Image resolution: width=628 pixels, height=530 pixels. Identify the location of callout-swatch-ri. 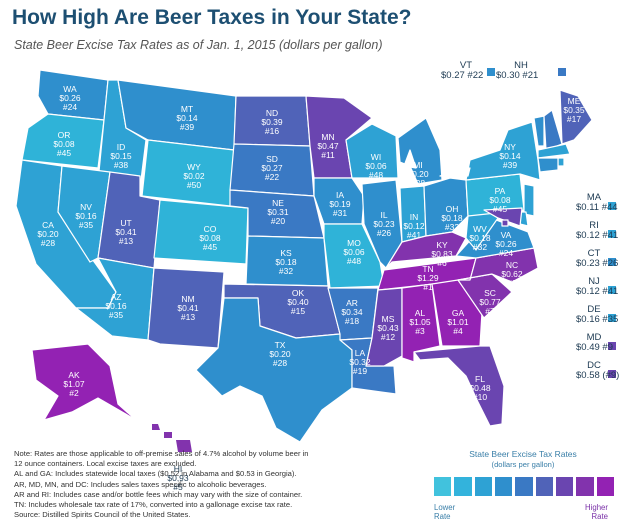
(612, 234).